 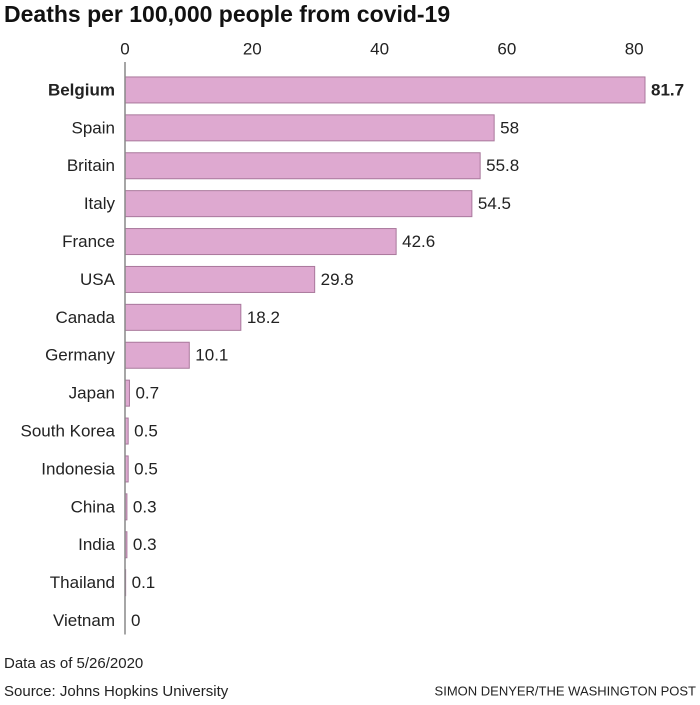 I want to click on value-label: 81.7, so click(x=667, y=89).